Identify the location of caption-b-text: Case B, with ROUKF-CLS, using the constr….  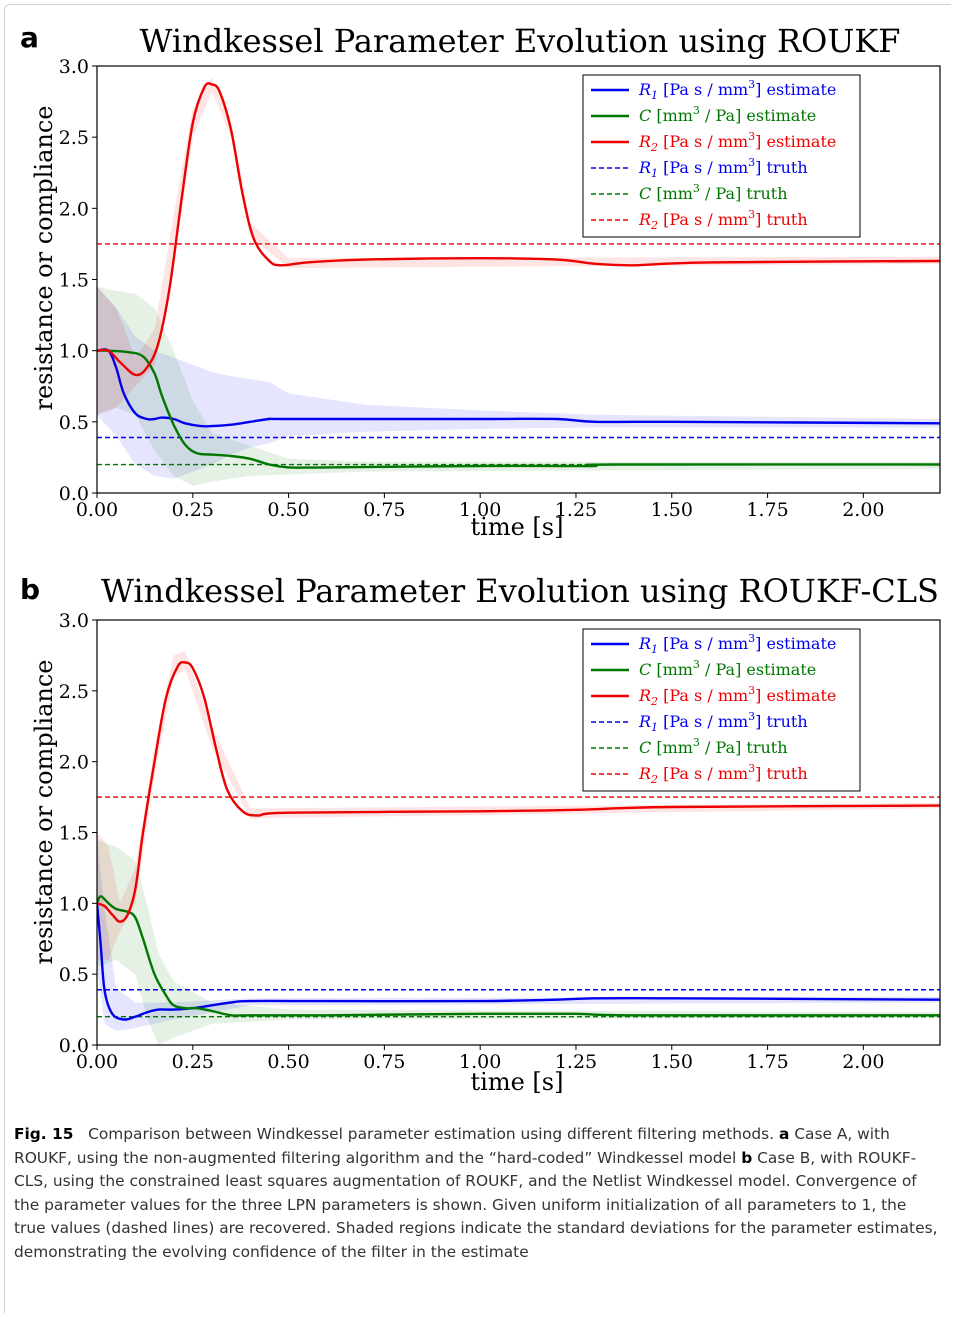
(476, 1204).